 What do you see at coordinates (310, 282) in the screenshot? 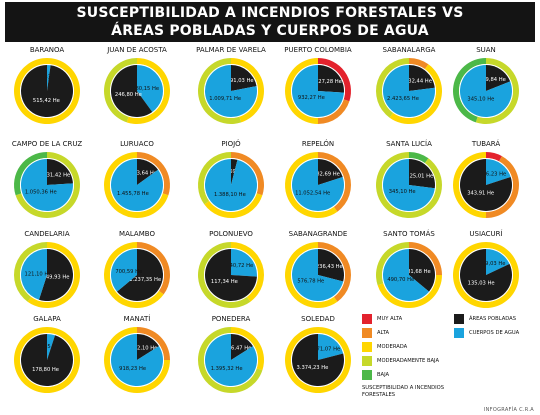
I see `value-label-sabanagrande-1: 576,78 He` at bounding box center [310, 282].